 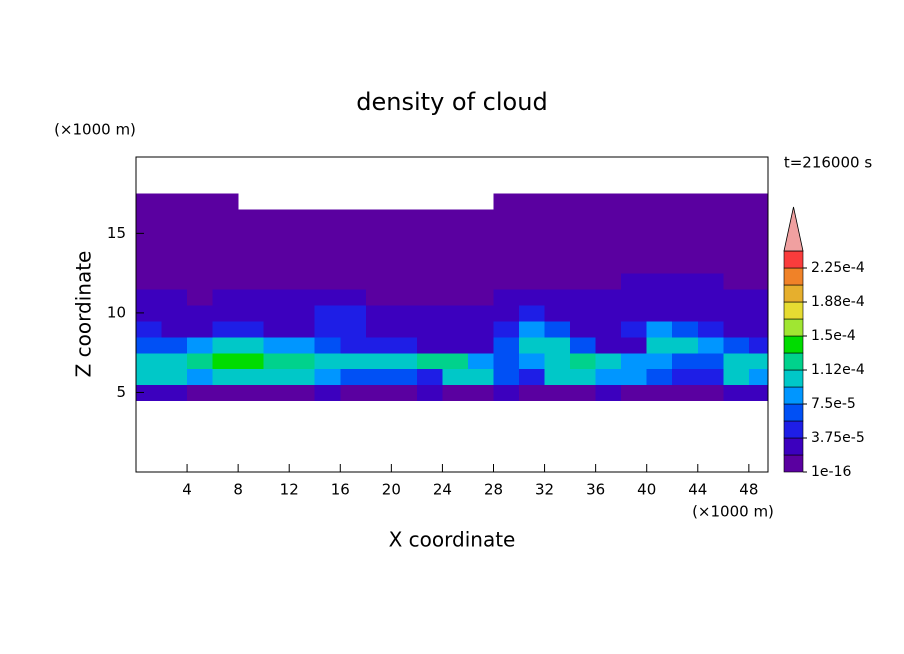 I want to click on x-tick-label: 44, so click(x=697, y=490).